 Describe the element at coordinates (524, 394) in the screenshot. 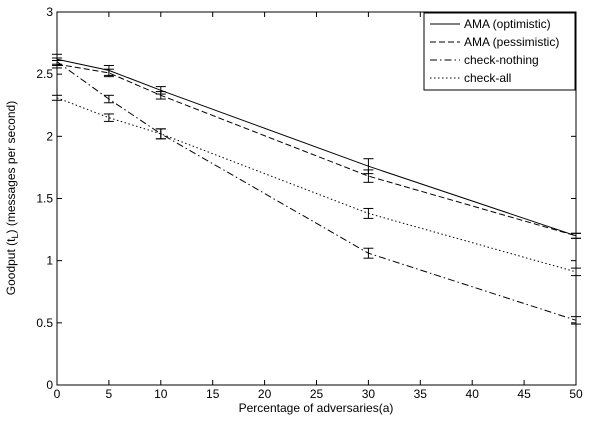

I see `x-tick-label: 45` at that location.